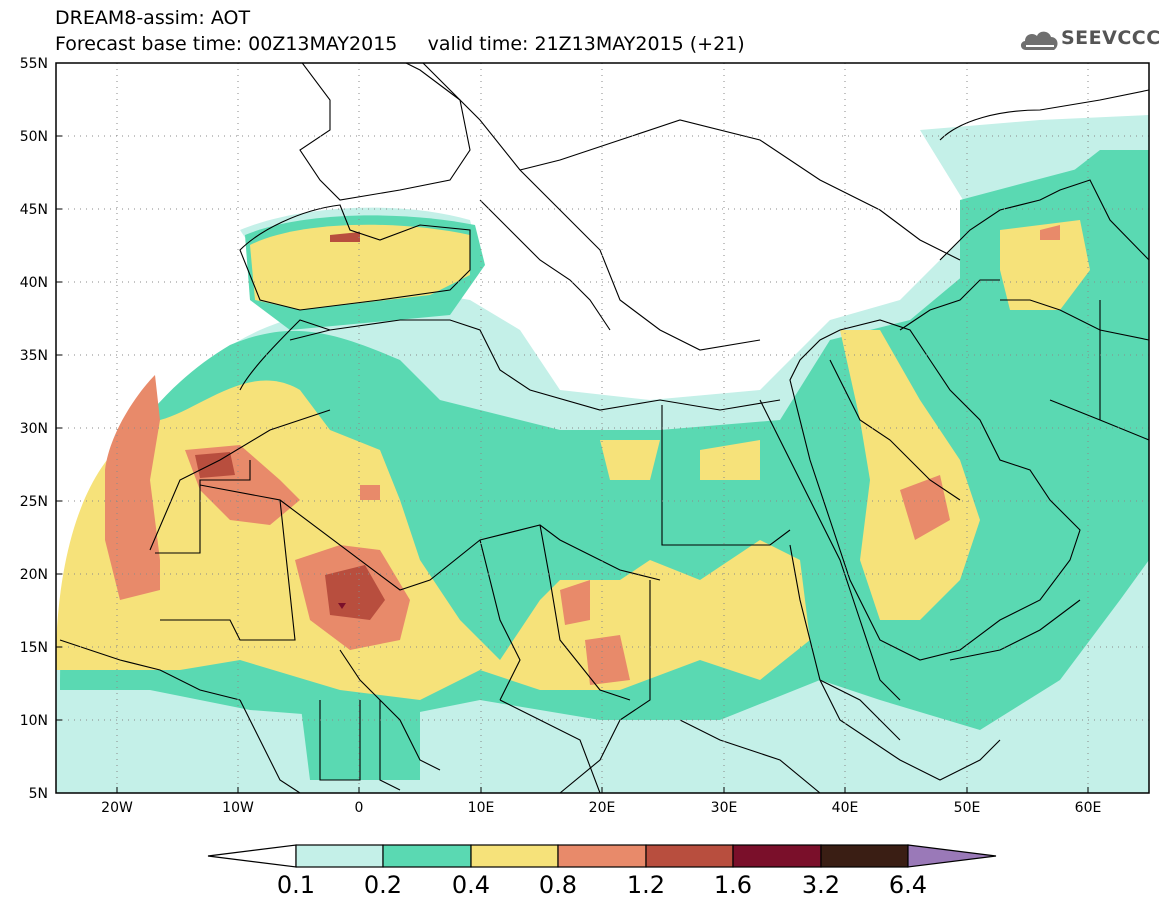 This screenshot has height=905, width=1165. What do you see at coordinates (602, 790) in the screenshot?
I see `lon-ticks` at bounding box center [602, 790].